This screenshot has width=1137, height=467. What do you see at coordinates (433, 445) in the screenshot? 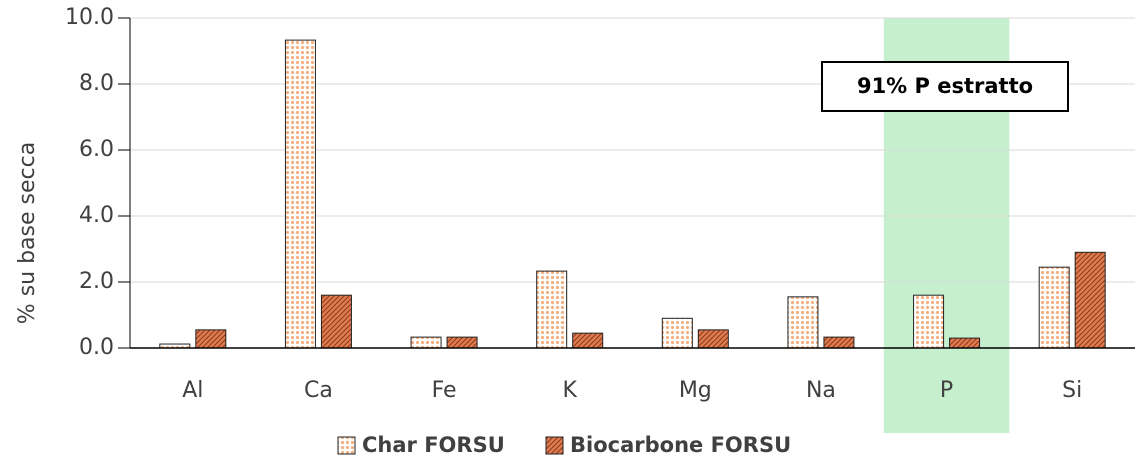
I see `legend-label: Char FORSU` at bounding box center [433, 445].